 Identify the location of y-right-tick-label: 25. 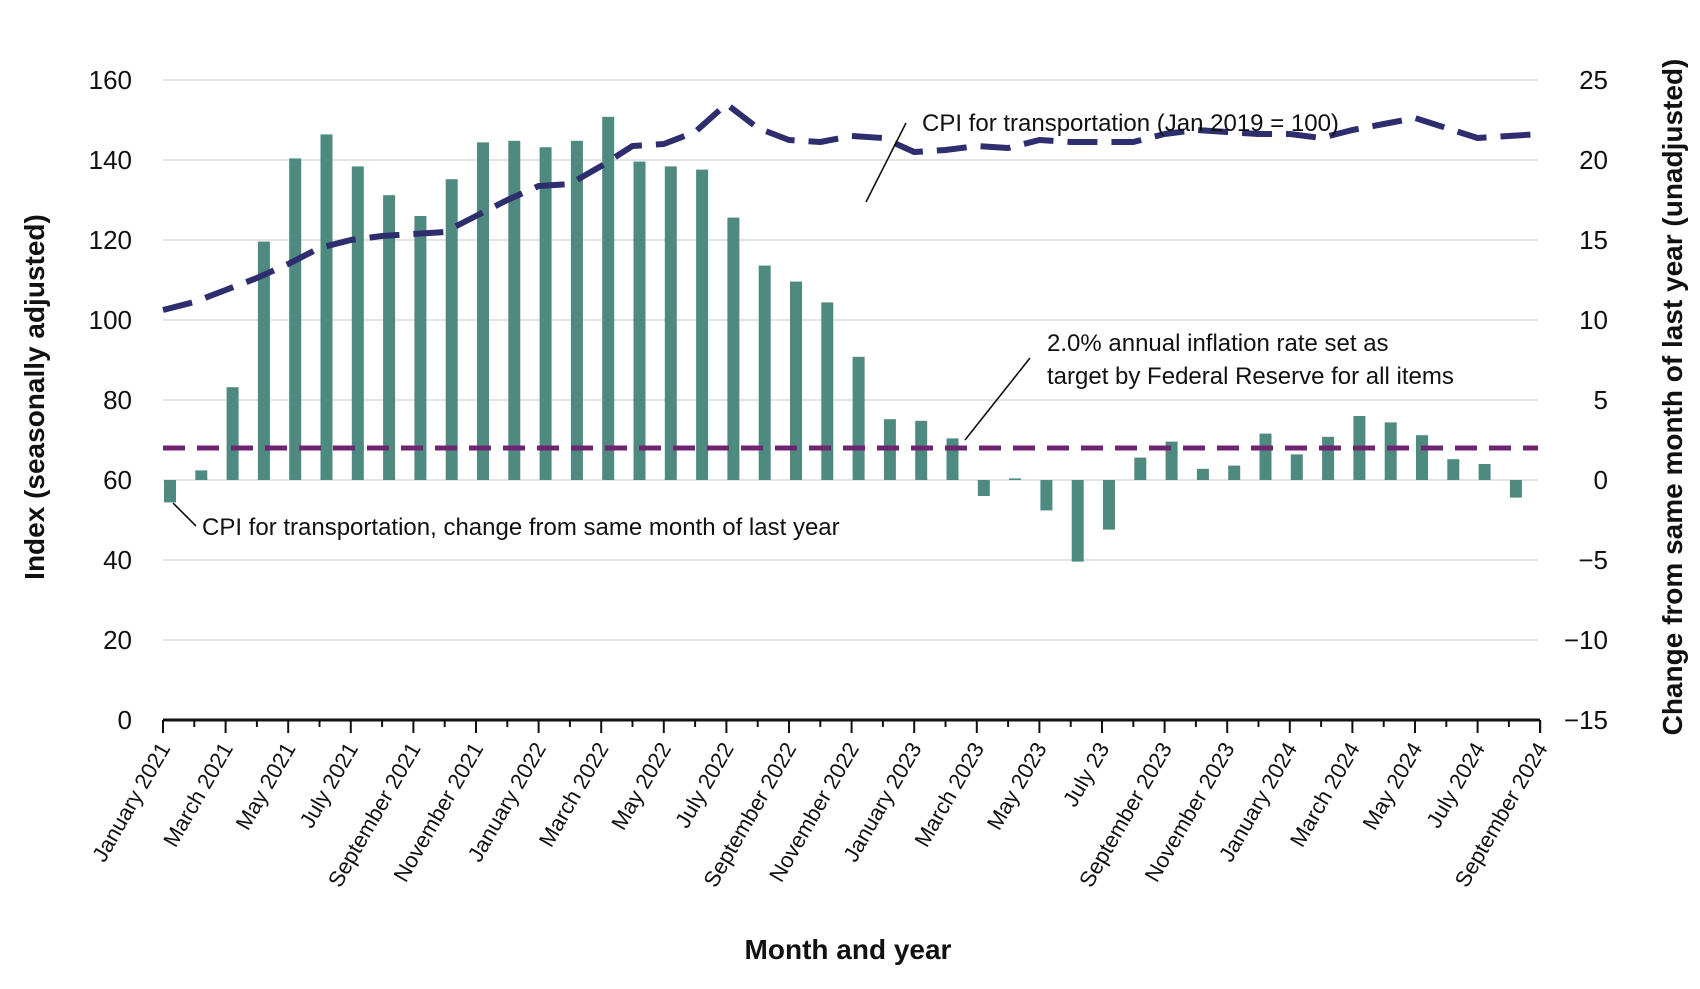
(1593, 80).